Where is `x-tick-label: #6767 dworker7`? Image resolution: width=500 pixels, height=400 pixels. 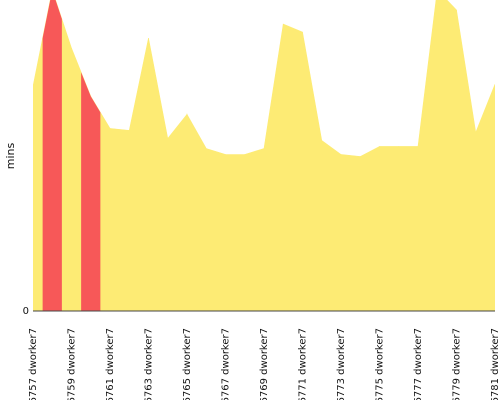 x-tick-label: #6767 dworker7 is located at coordinates (226, 364).